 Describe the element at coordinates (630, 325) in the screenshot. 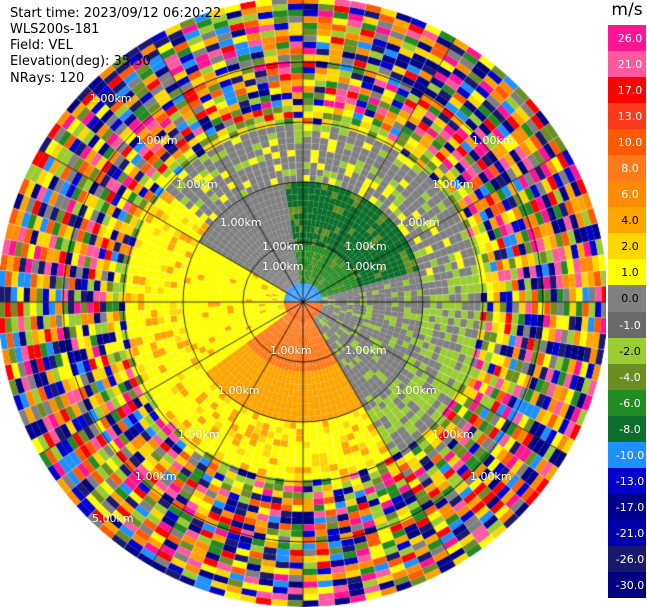

I see `colorbar-tick-label: -1.0` at that location.